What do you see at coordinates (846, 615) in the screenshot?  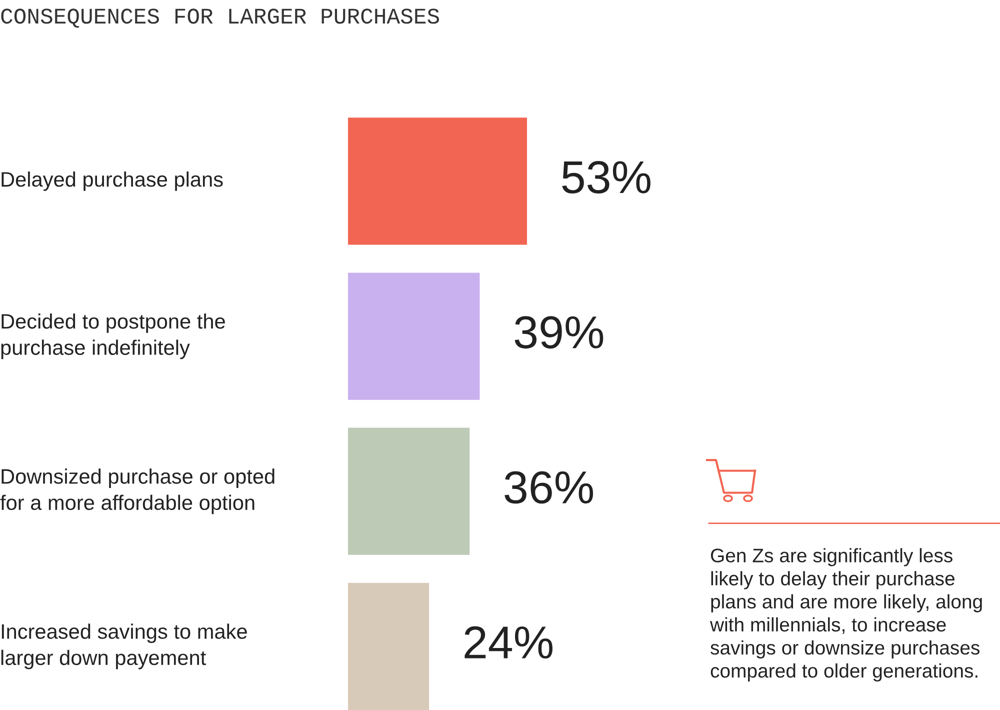 I see `text: Gen Zs are significantly less likely to delay their purchase plans and are more likely, along with millennials, to increase savings or downsize purchases compared to older generations.` at bounding box center [846, 615].